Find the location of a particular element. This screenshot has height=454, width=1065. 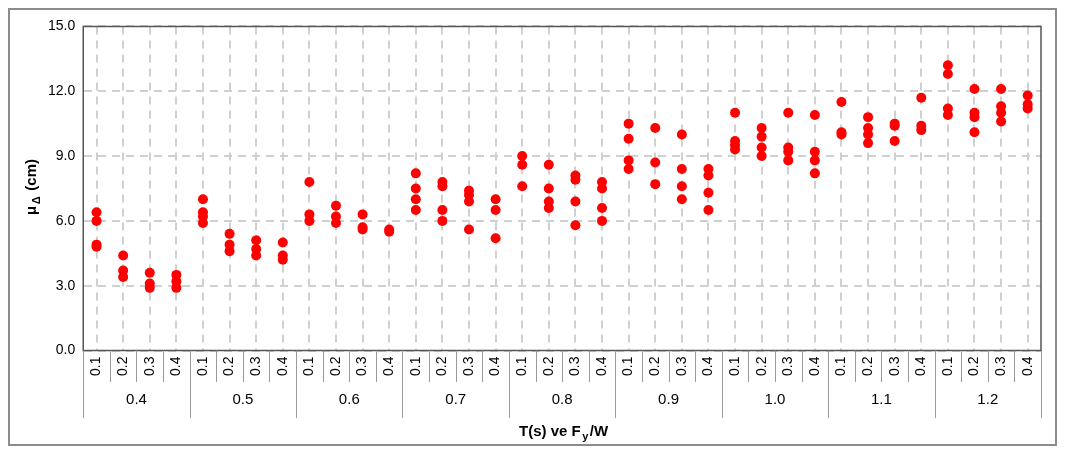

text: 0.7 is located at coordinates (456, 399).